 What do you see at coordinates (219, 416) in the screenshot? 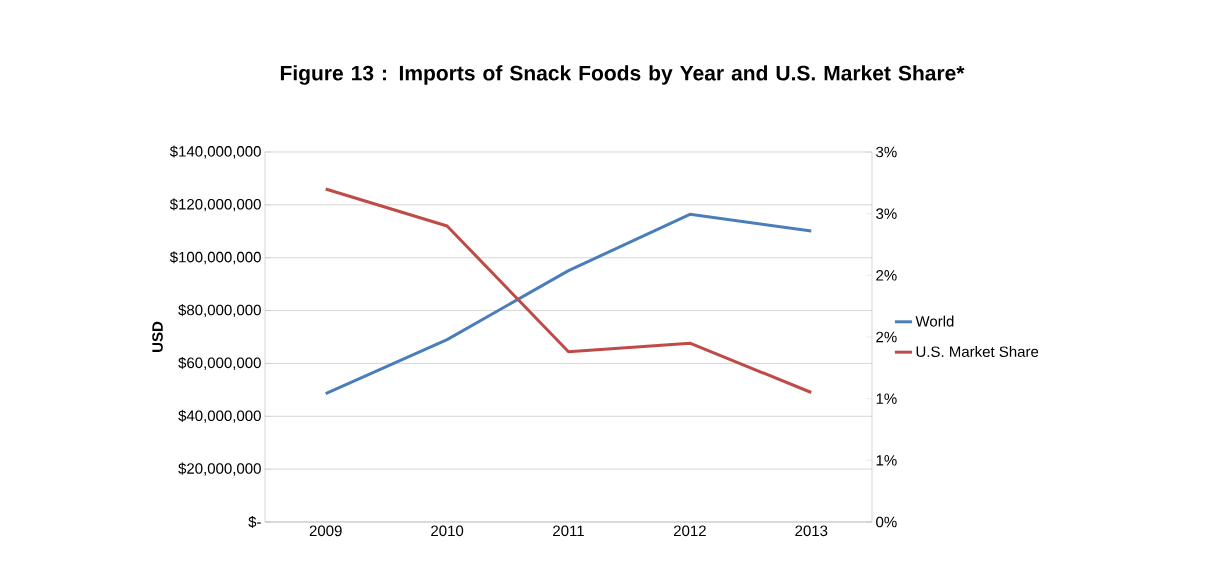
I see `y-tick-label: $40,000,000` at bounding box center [219, 416].